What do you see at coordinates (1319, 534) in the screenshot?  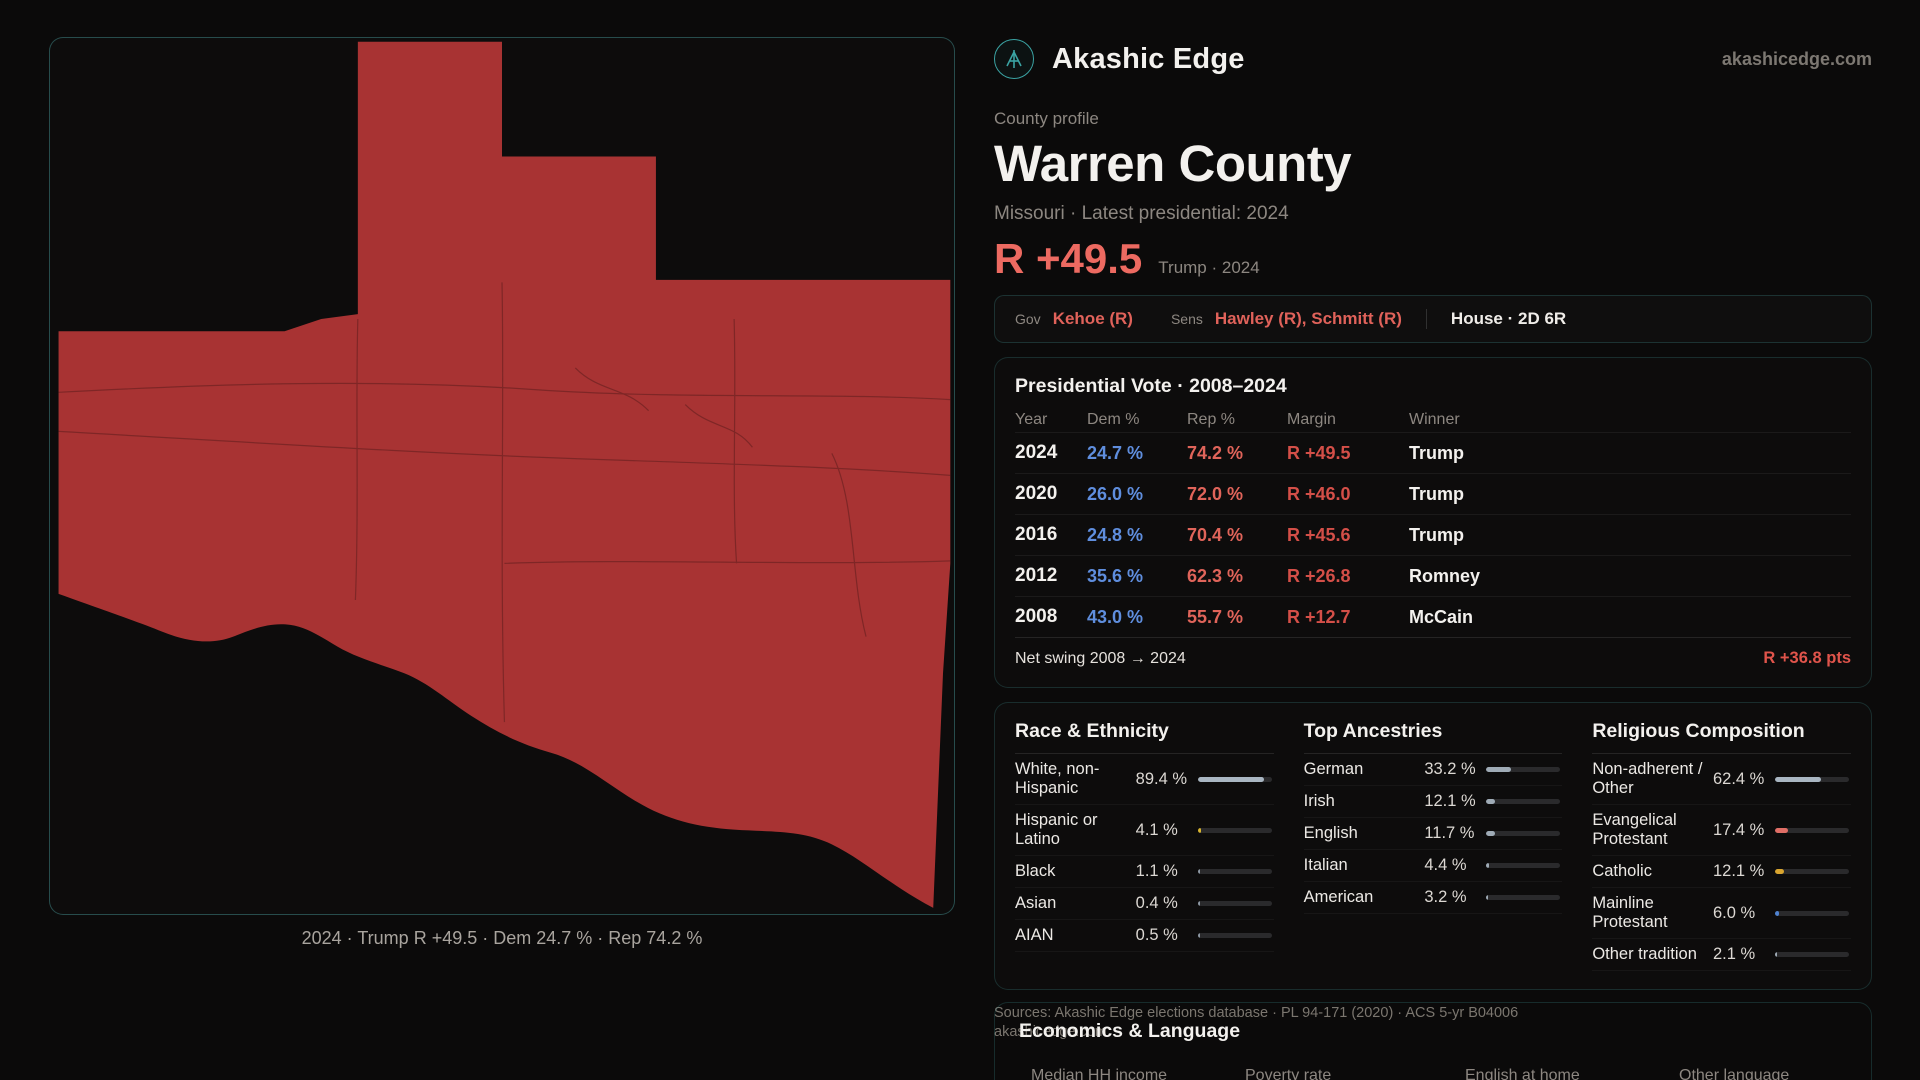 I see `cell-margin: R +45.6` at bounding box center [1319, 534].